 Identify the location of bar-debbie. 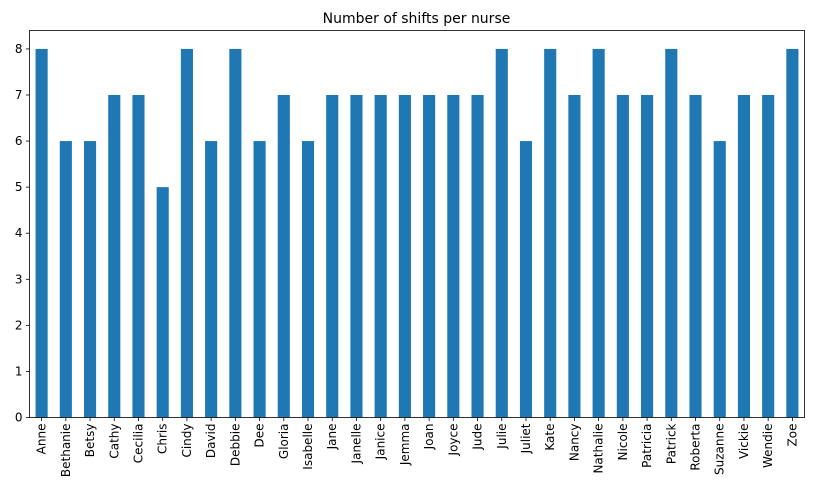
(235, 233).